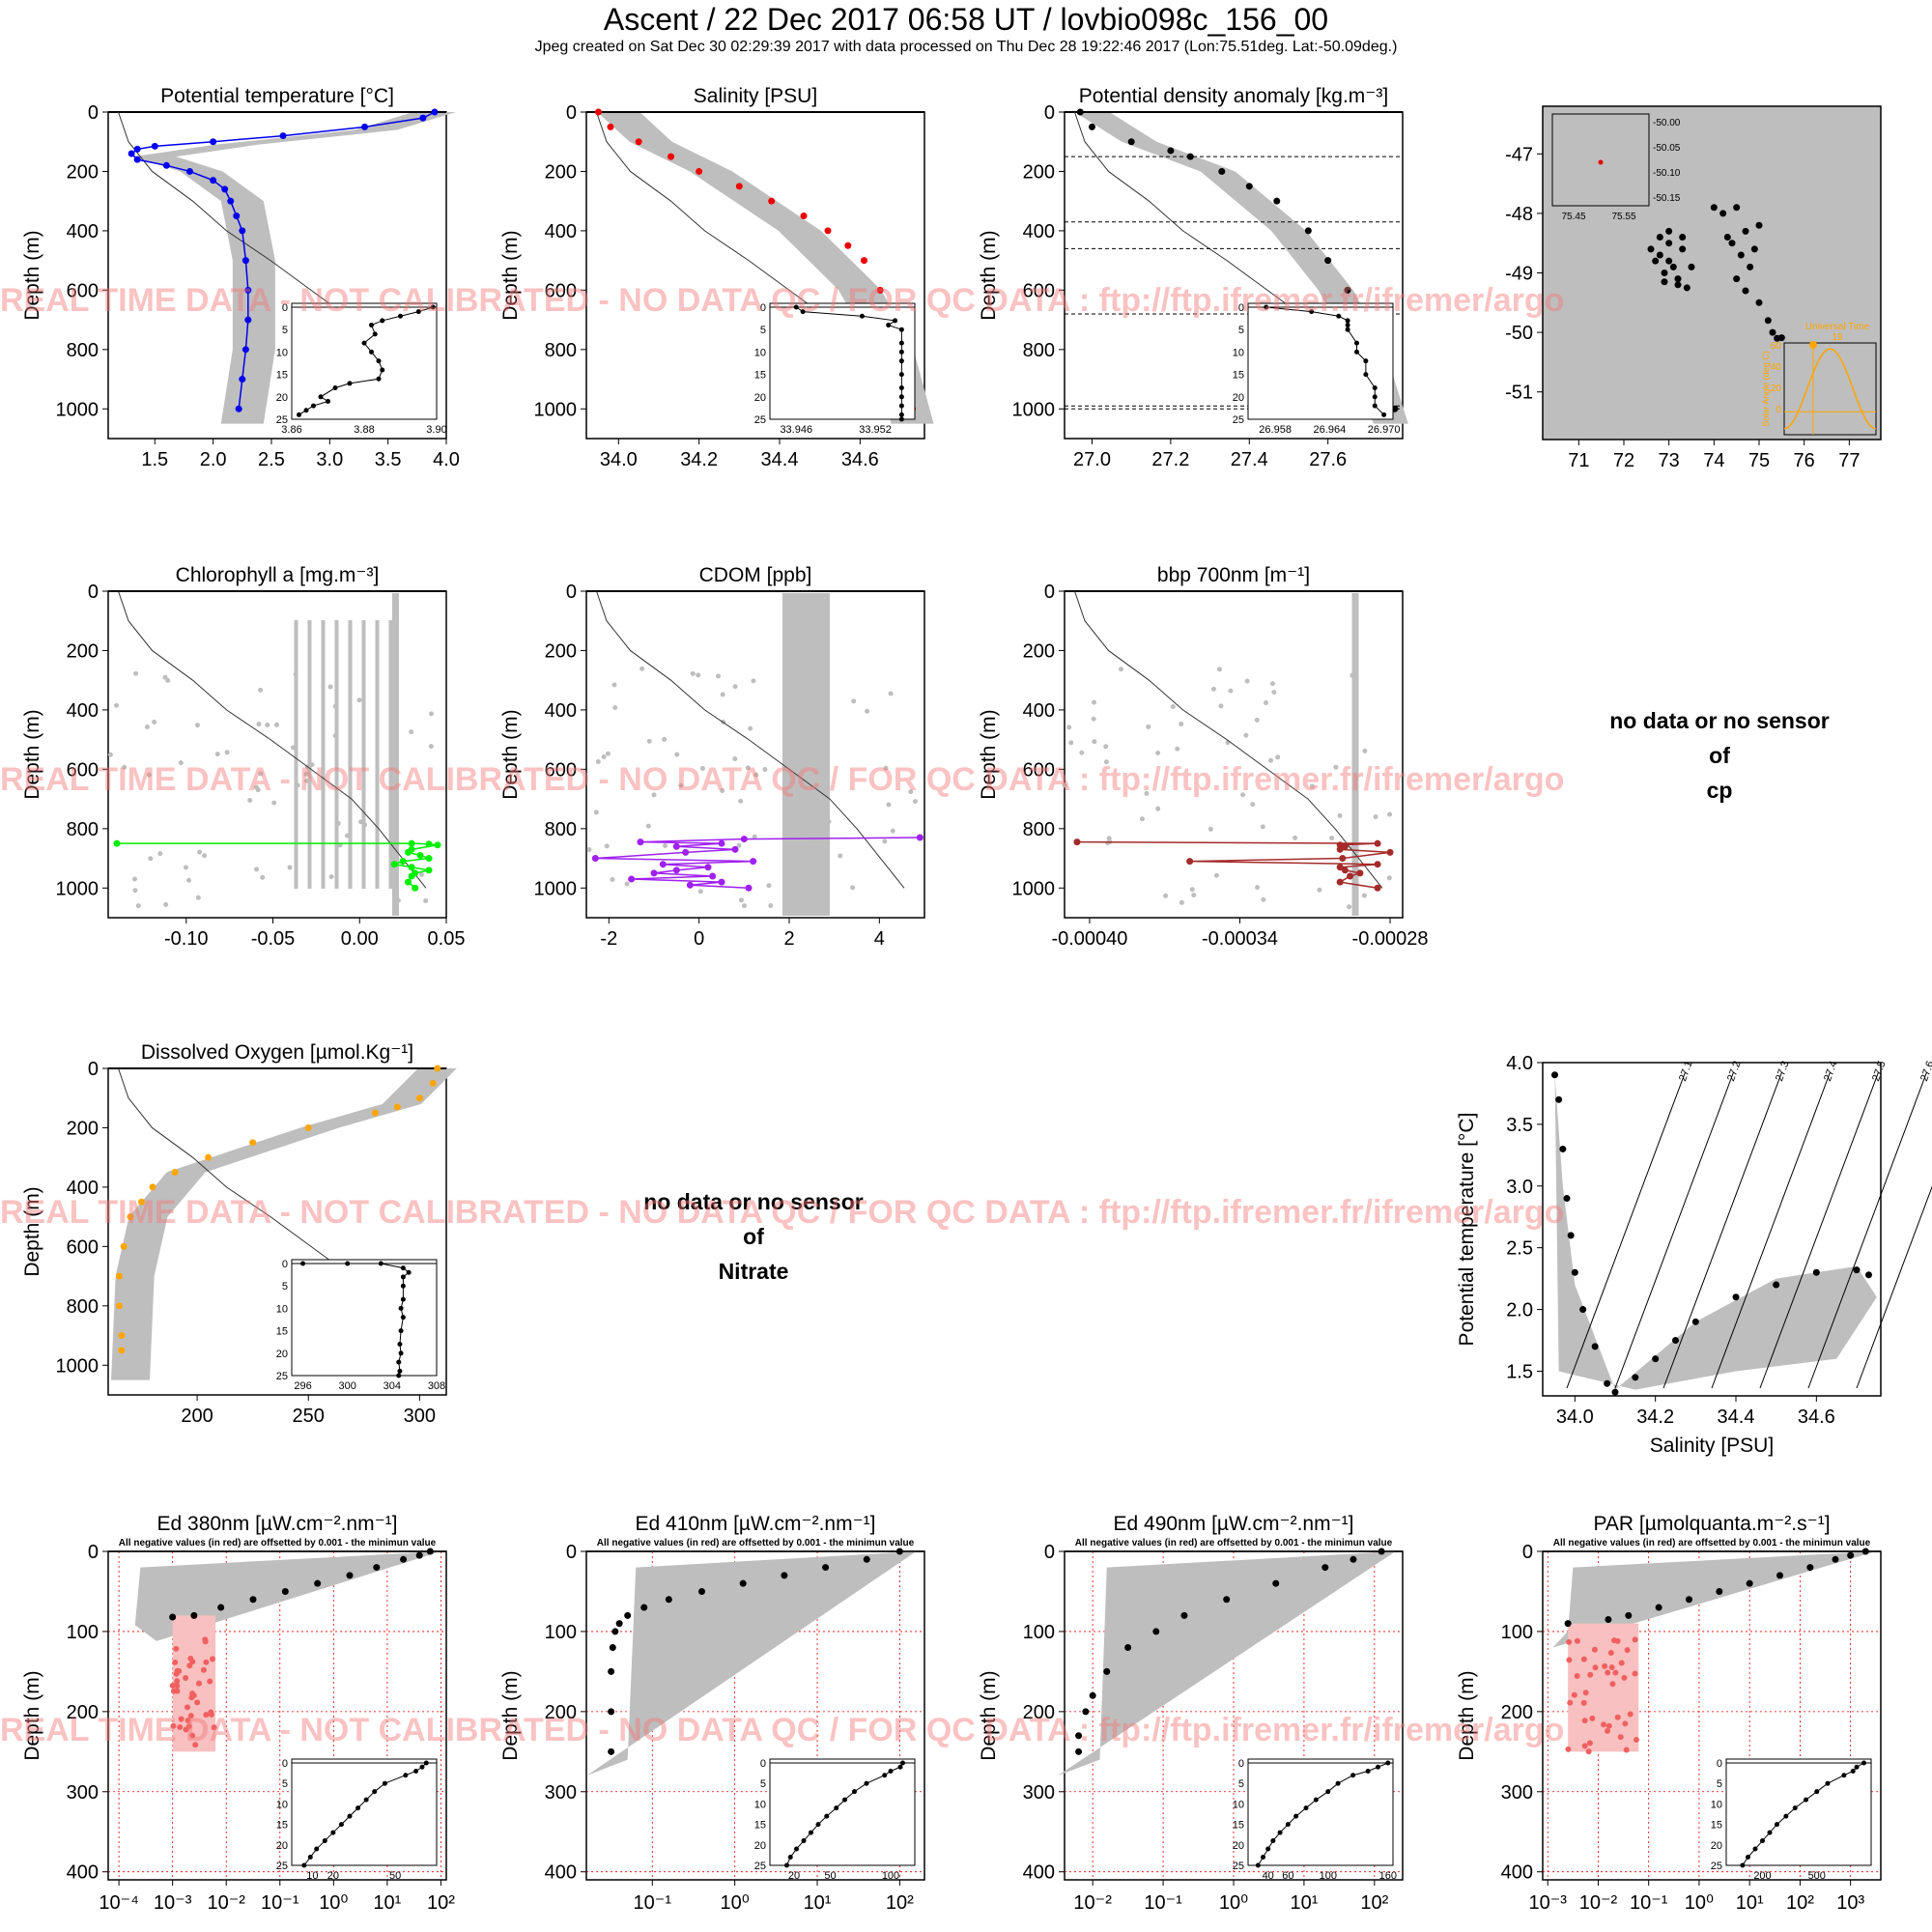 The width and height of the screenshot is (1932, 1932). I want to click on sal-ytick-label: 400, so click(561, 231).